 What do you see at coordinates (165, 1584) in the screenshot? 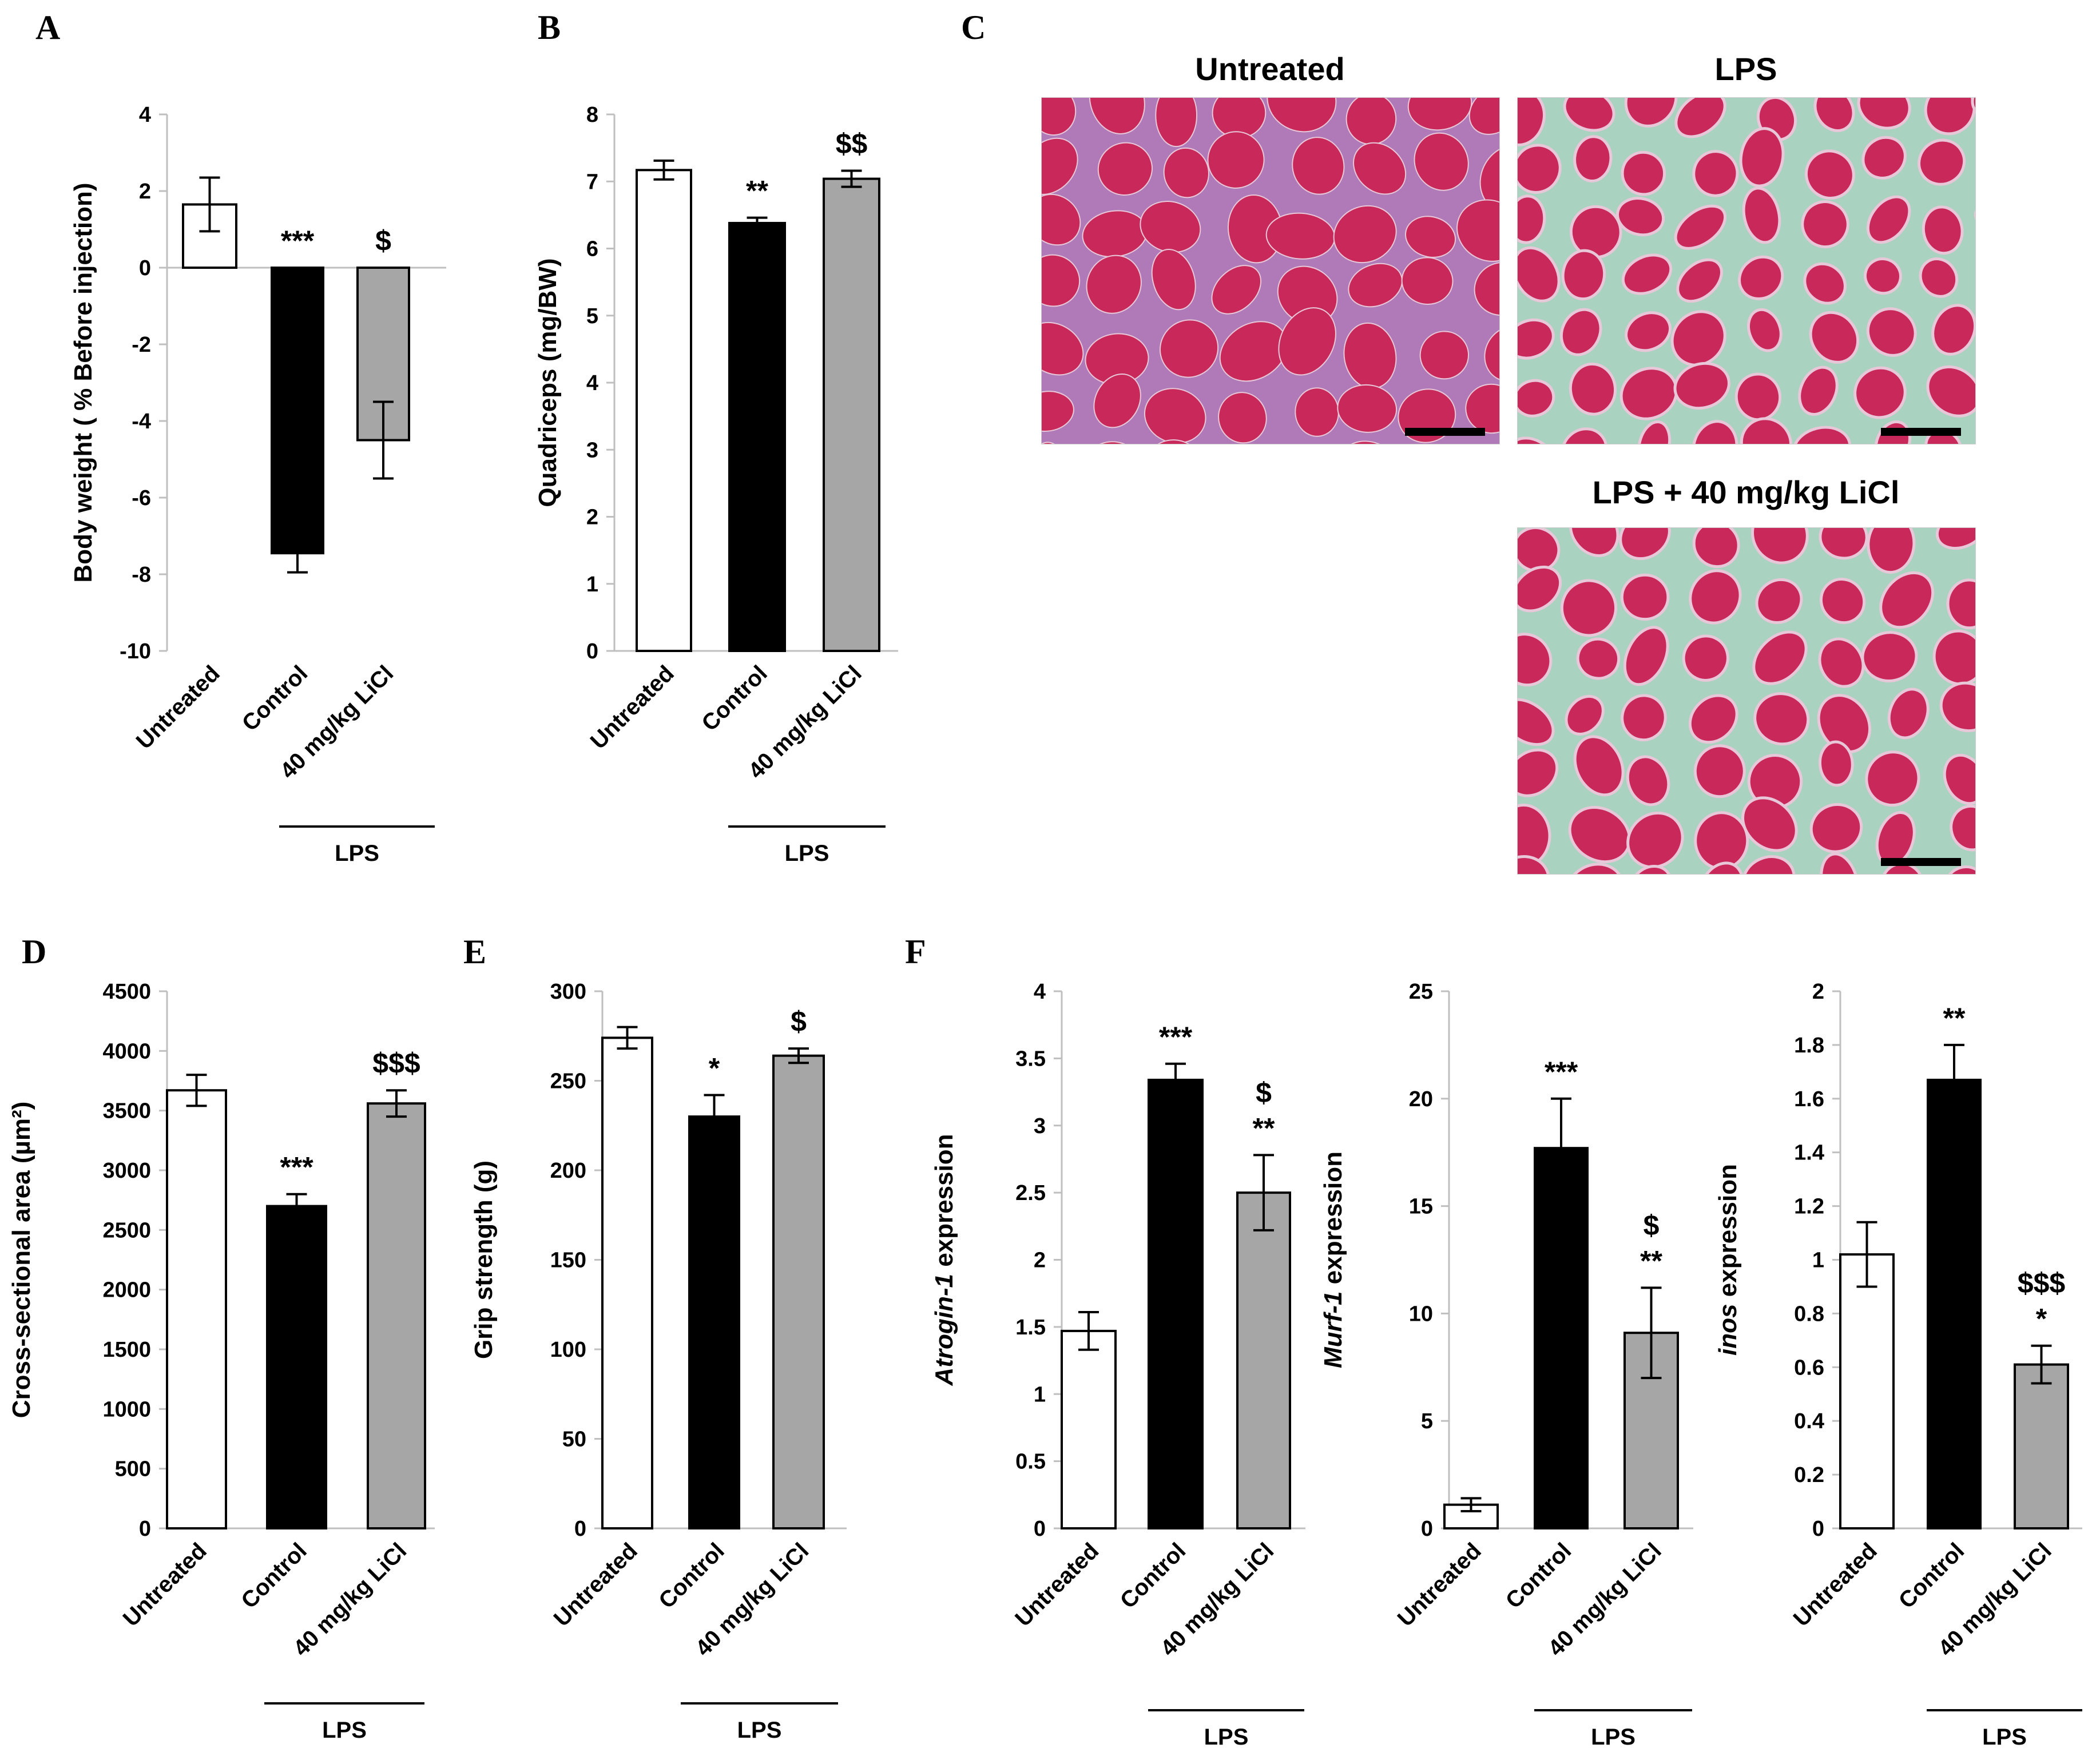
I see `category-label: Untreated` at bounding box center [165, 1584].